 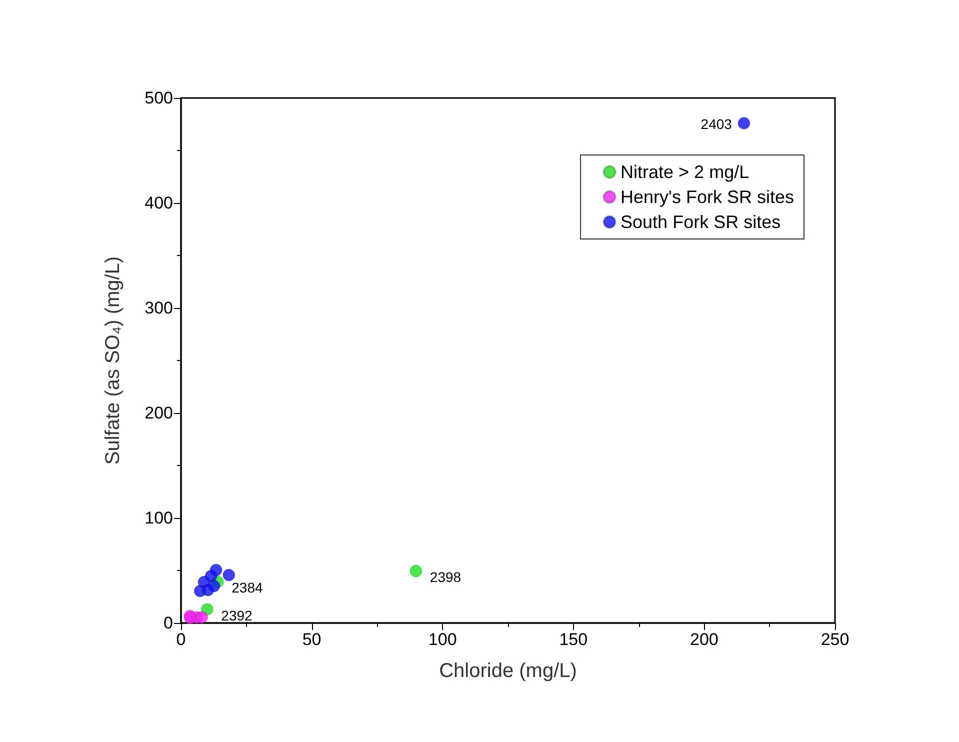 What do you see at coordinates (158, 413) in the screenshot?
I see `y-tick-label: 200` at bounding box center [158, 413].